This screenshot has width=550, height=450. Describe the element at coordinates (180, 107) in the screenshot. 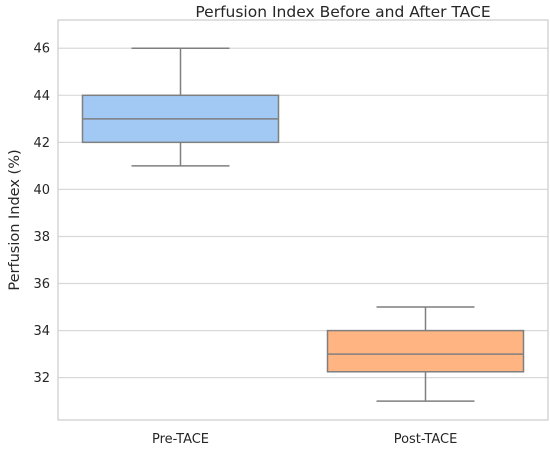

I see `box-pre-tace` at that location.